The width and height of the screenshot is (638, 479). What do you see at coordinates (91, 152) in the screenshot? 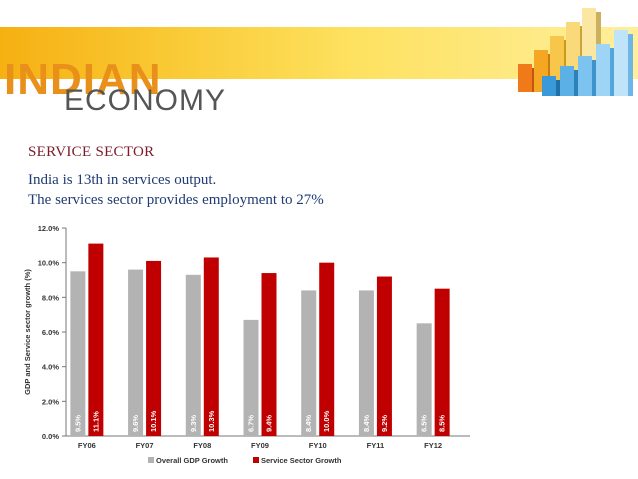
I see `section-heading: SERVICE SECTOR` at bounding box center [91, 152].